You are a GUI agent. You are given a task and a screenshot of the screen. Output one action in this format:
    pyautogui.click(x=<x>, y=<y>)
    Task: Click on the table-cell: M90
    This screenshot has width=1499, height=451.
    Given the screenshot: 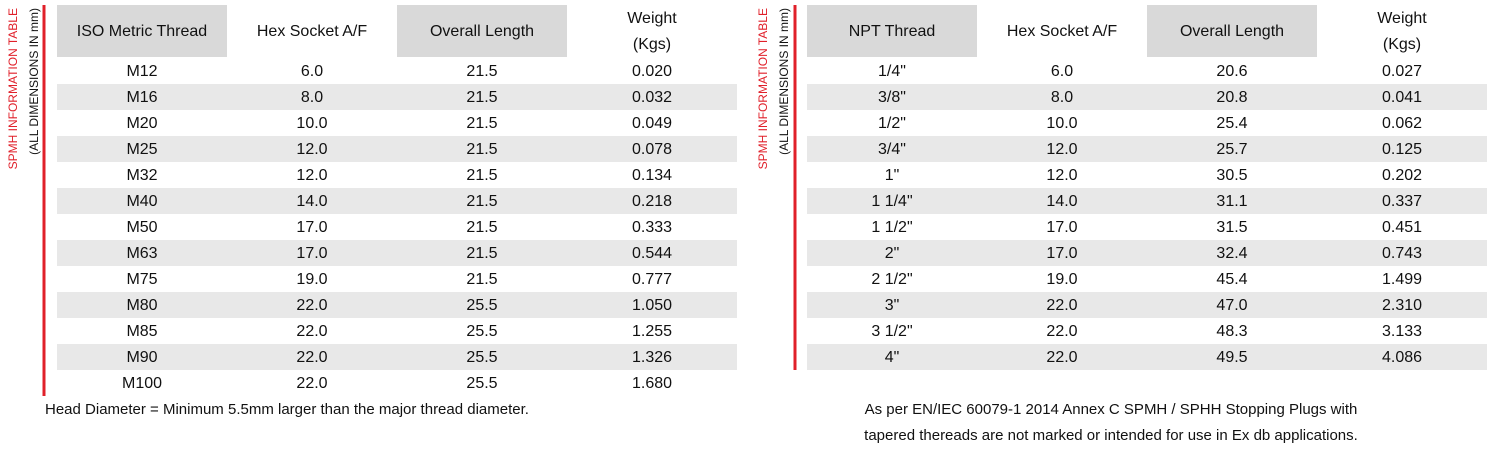 What is the action you would take?
    pyautogui.click(x=141, y=357)
    